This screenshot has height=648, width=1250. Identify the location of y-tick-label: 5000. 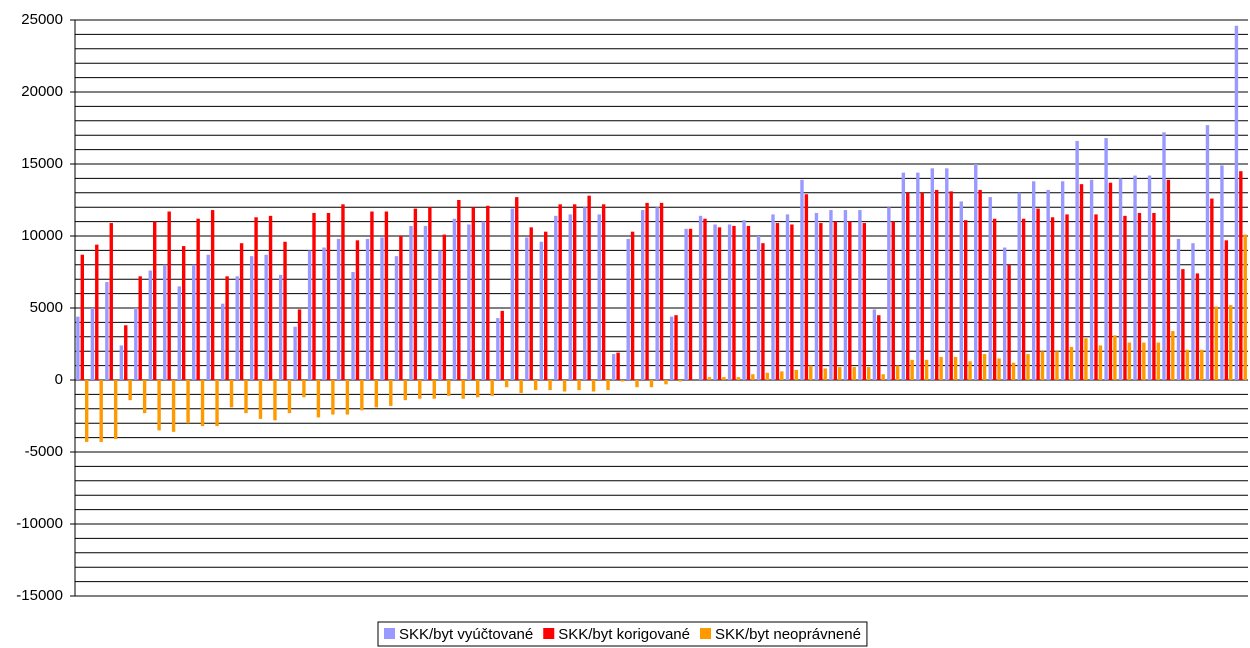
(46, 307).